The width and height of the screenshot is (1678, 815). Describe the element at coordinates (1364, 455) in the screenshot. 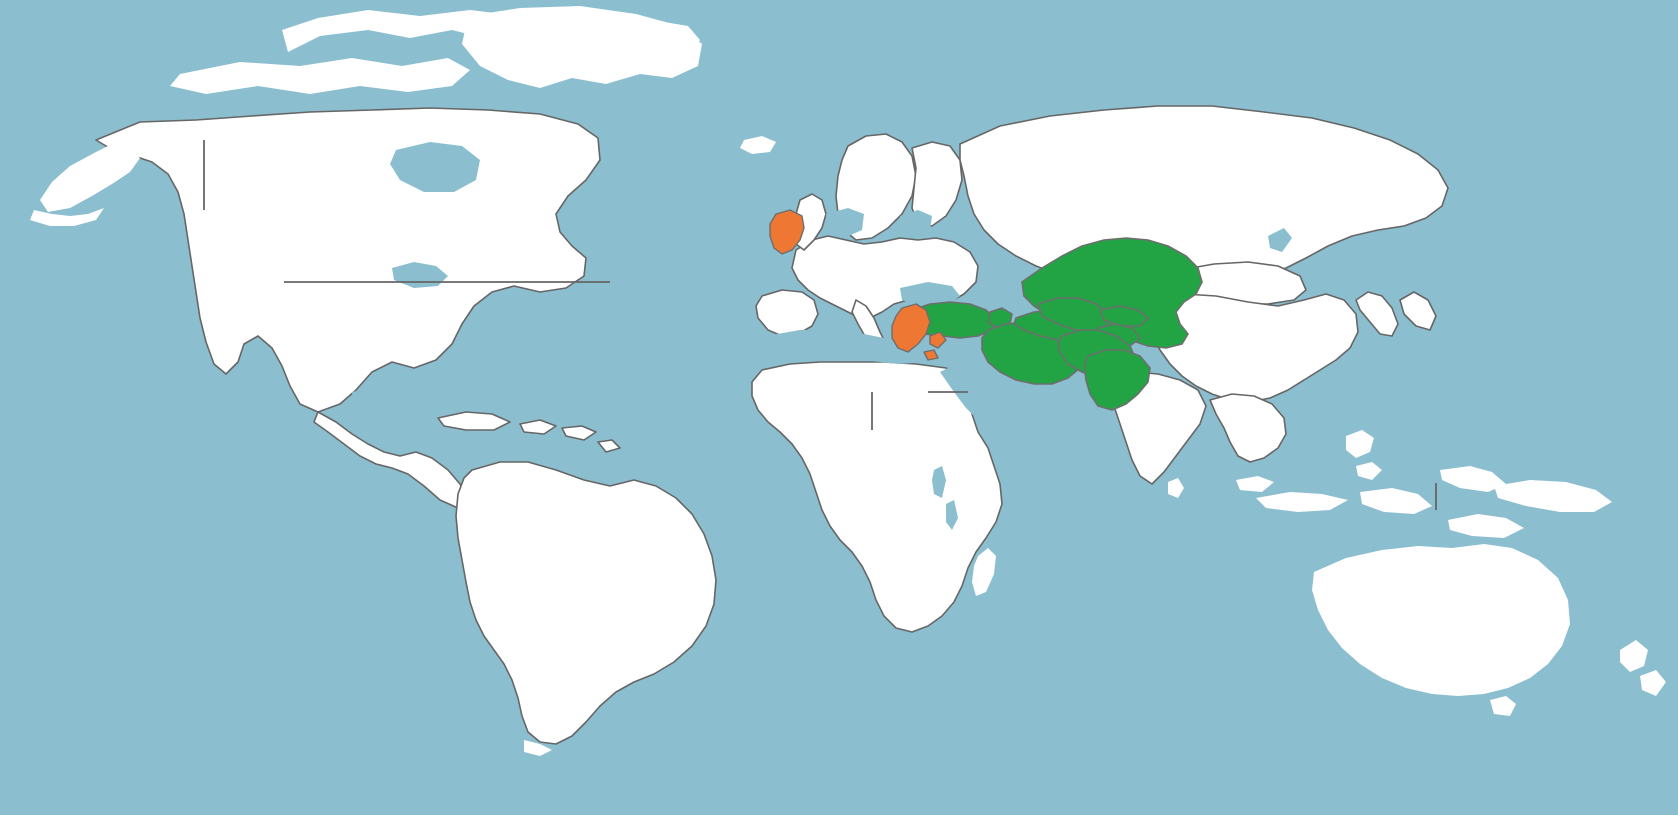

I see `philippines` at that location.